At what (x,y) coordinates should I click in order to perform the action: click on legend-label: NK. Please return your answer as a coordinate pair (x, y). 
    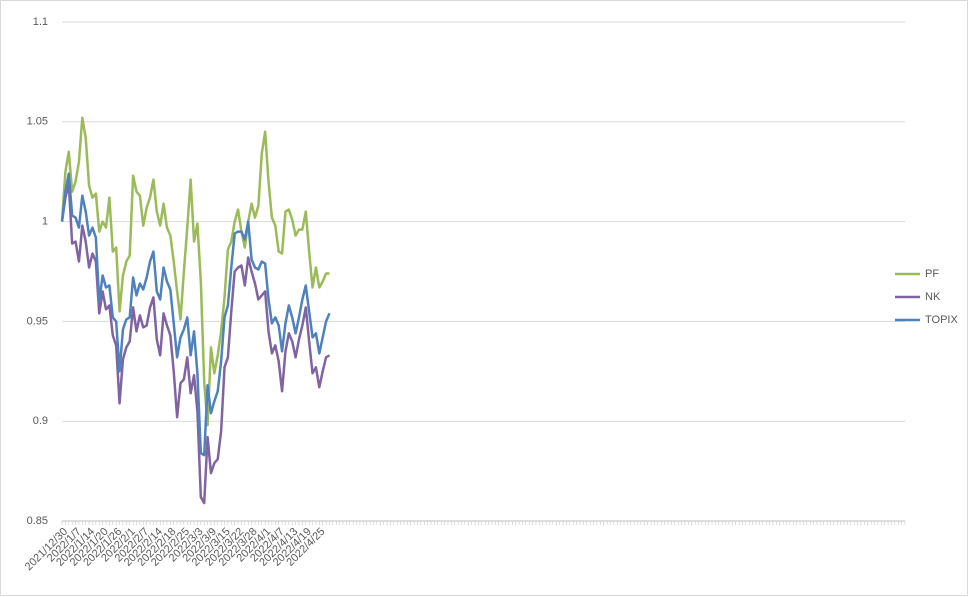
    Looking at the image, I should click on (933, 297).